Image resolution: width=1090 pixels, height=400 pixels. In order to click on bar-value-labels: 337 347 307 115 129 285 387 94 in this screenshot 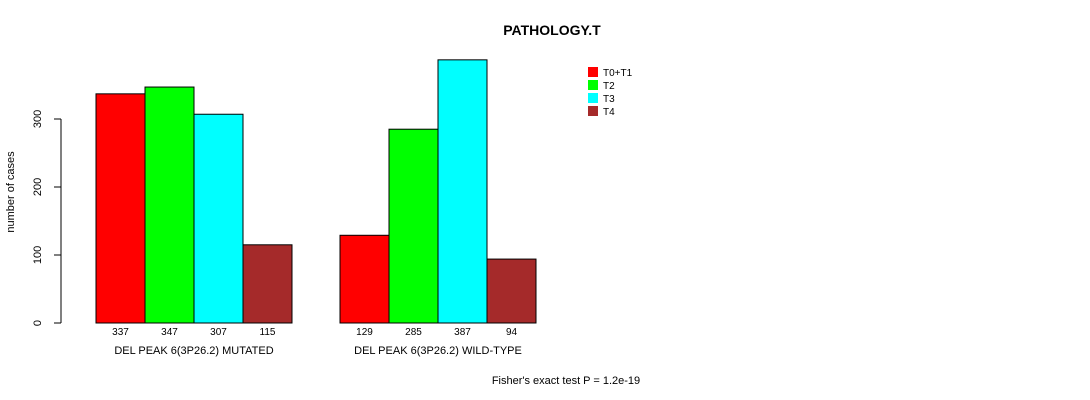, I will do `click(314, 332)`.